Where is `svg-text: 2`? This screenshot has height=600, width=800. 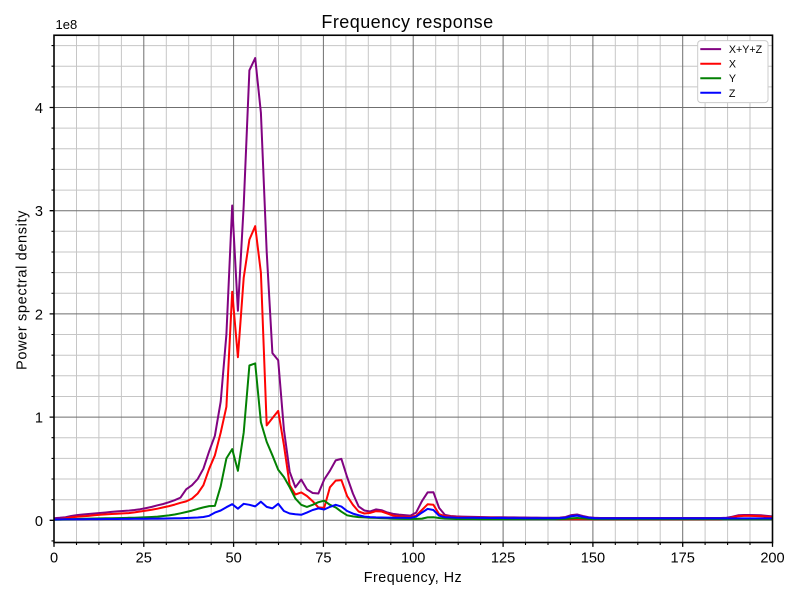 svg-text: 2 is located at coordinates (39, 315).